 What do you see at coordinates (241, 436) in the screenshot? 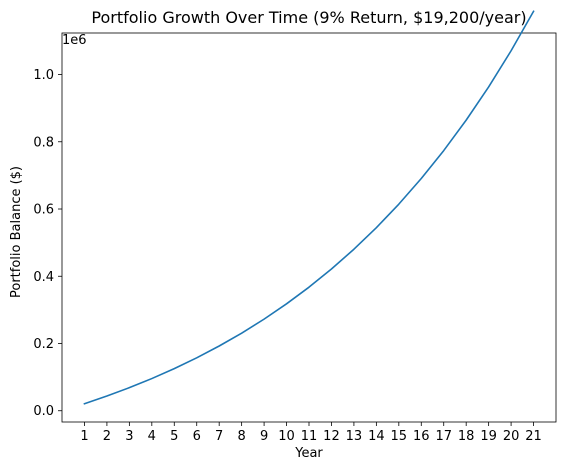
I see `x-tick-label: 8` at bounding box center [241, 436].